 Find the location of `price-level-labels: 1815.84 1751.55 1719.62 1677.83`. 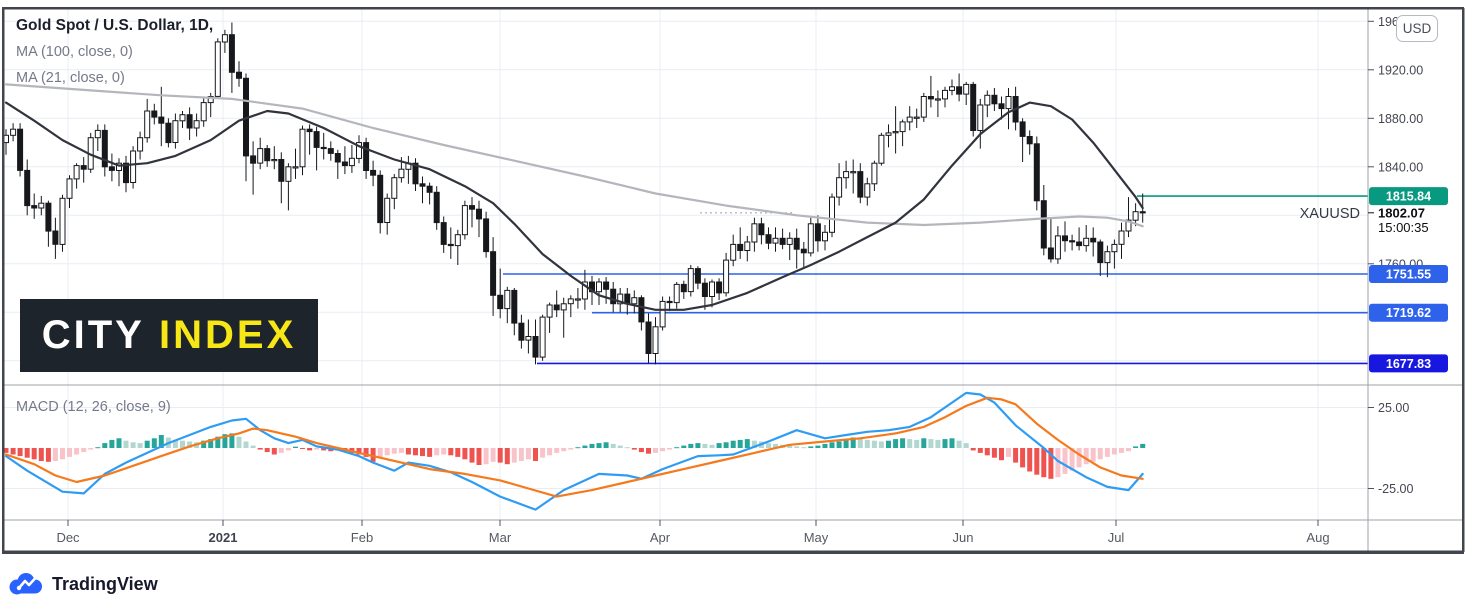

price-level-labels: 1815.84 1751.55 1719.62 1677.83 is located at coordinates (1408, 280).